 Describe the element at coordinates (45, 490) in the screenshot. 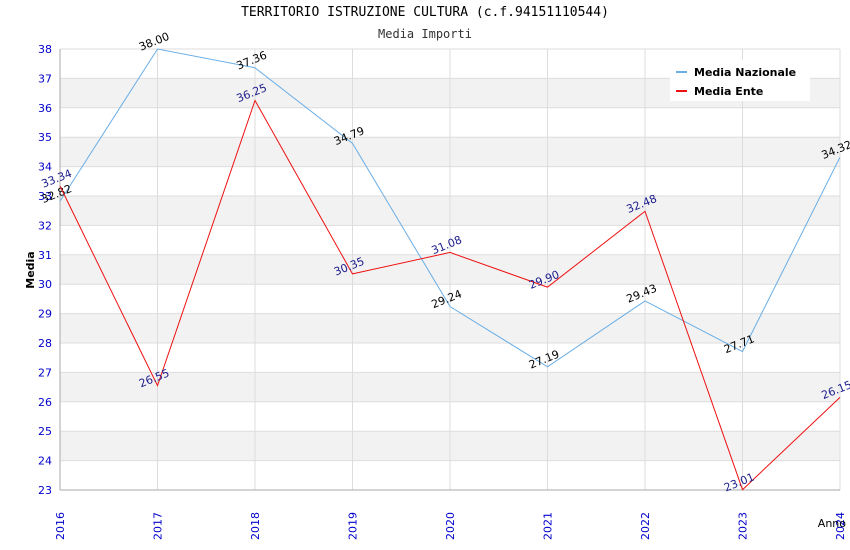

I see `y-tick-label: 23` at that location.